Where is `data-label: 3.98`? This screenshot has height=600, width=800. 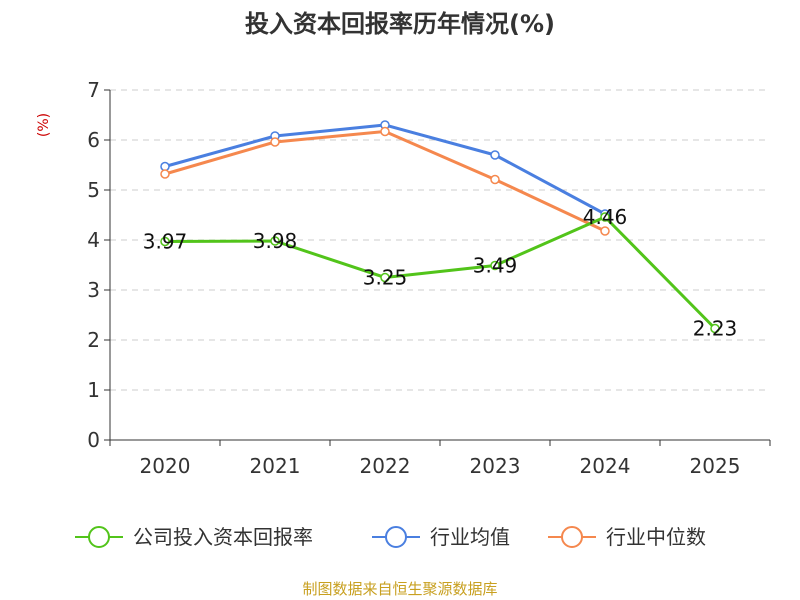
data-label: 3.98 is located at coordinates (275, 241).